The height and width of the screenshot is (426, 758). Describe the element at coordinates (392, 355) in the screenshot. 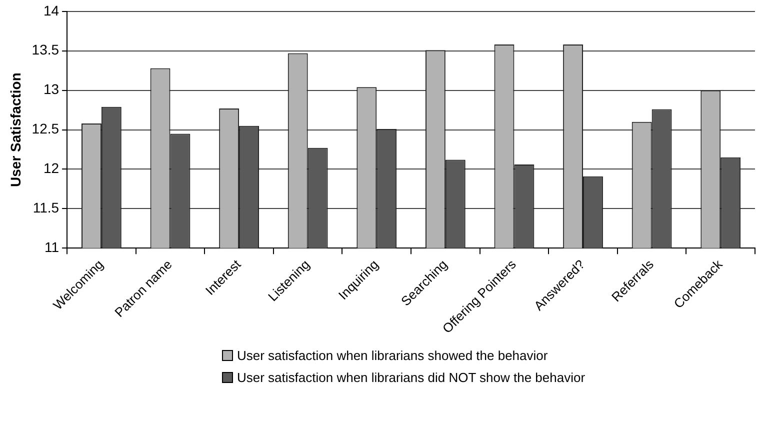

I see `legend-label: User satisfaction when librarians showed the behavior` at that location.